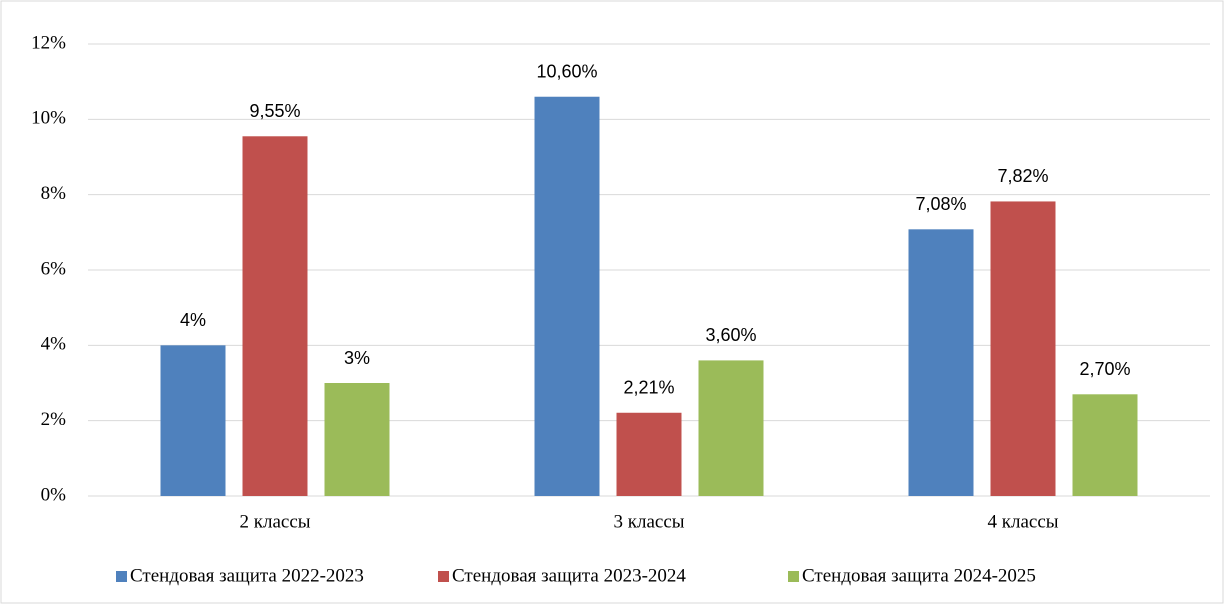 The height and width of the screenshot is (606, 1226). I want to click on data-label: 4%, so click(193, 320).